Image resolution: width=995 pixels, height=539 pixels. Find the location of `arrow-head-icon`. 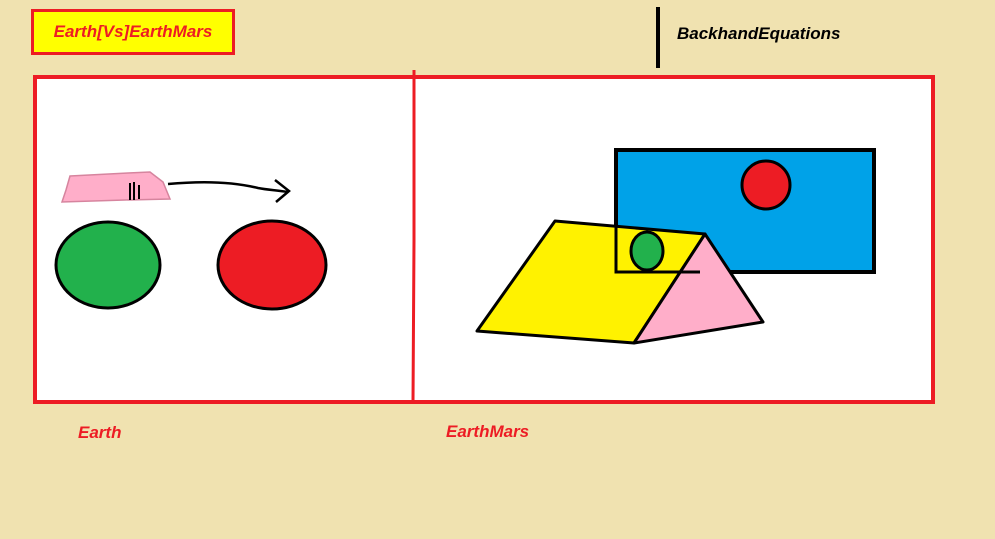

arrow-head-icon is located at coordinates (282, 191).